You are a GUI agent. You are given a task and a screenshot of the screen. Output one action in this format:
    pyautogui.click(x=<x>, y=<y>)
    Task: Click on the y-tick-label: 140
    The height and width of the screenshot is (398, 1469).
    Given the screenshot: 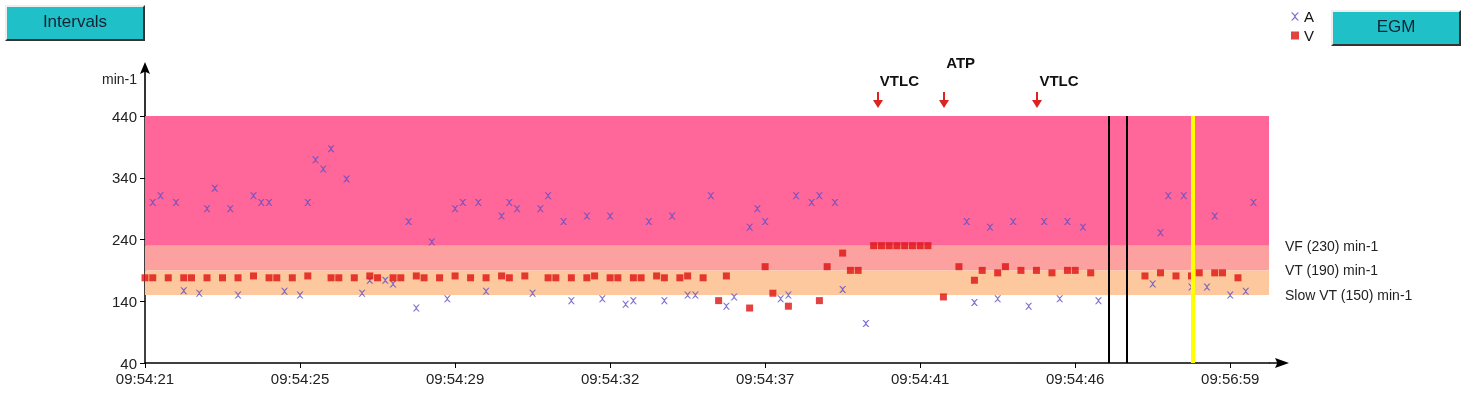 What is the action you would take?
    pyautogui.click(x=124, y=301)
    